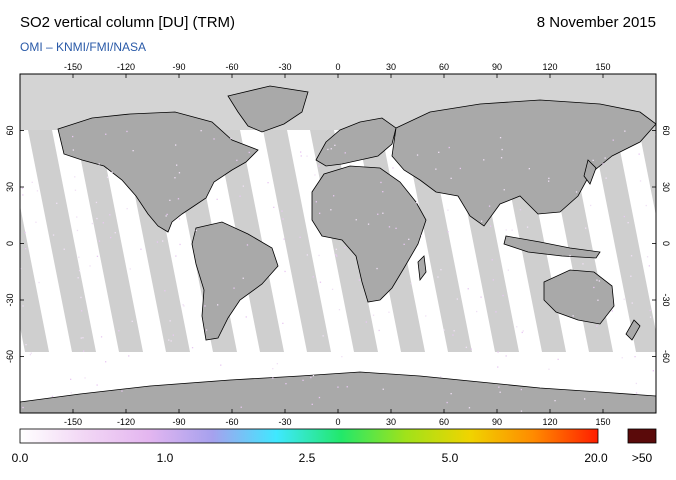 Image resolution: width=676 pixels, height=480 pixels. I want to click on lon-label-bottom: -120, so click(126, 422).